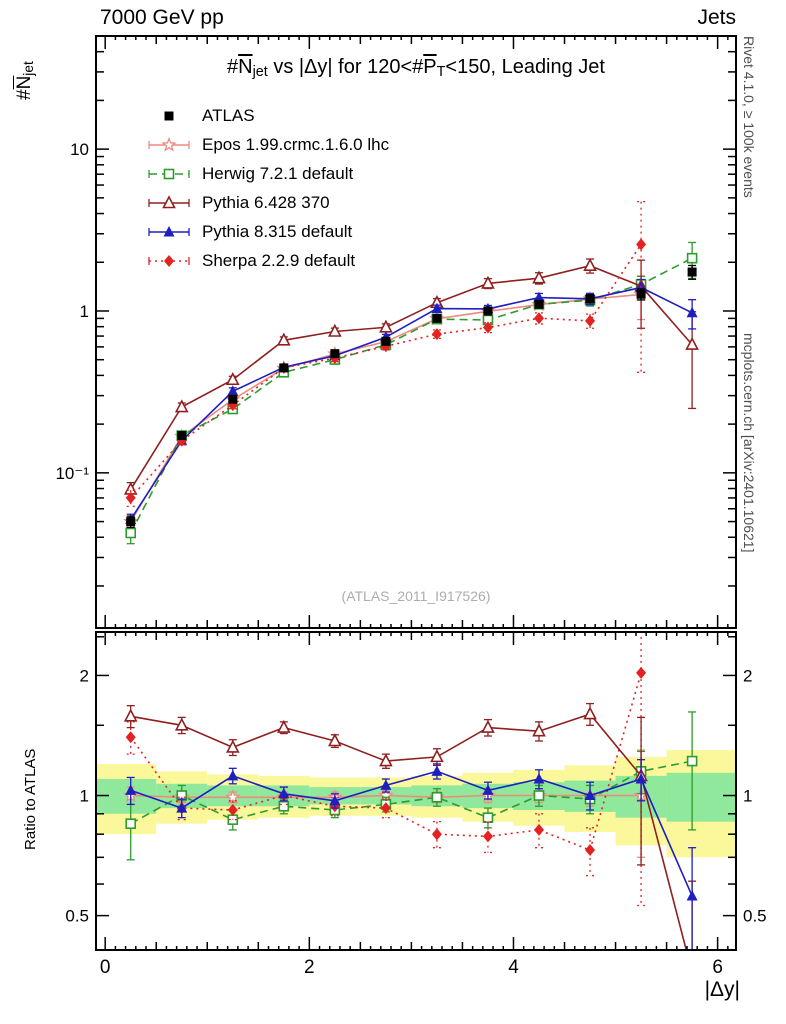  What do you see at coordinates (430, 67) in the screenshot?
I see `text-part: P` at bounding box center [430, 67].